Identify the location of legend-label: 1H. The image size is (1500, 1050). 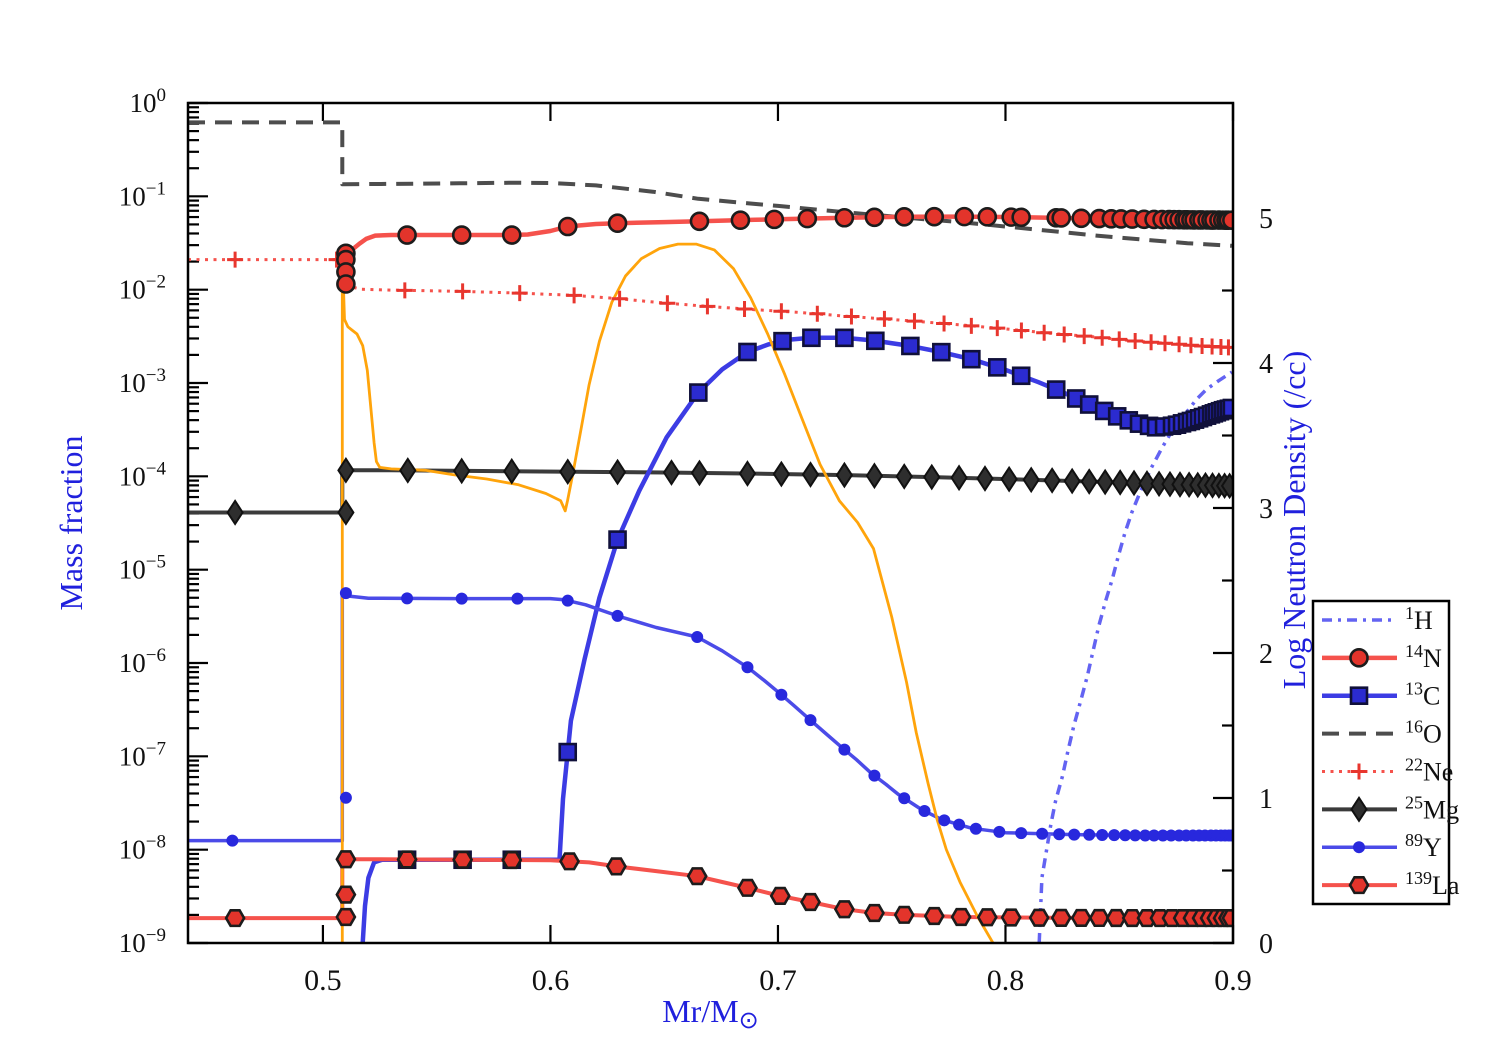
(1419, 619).